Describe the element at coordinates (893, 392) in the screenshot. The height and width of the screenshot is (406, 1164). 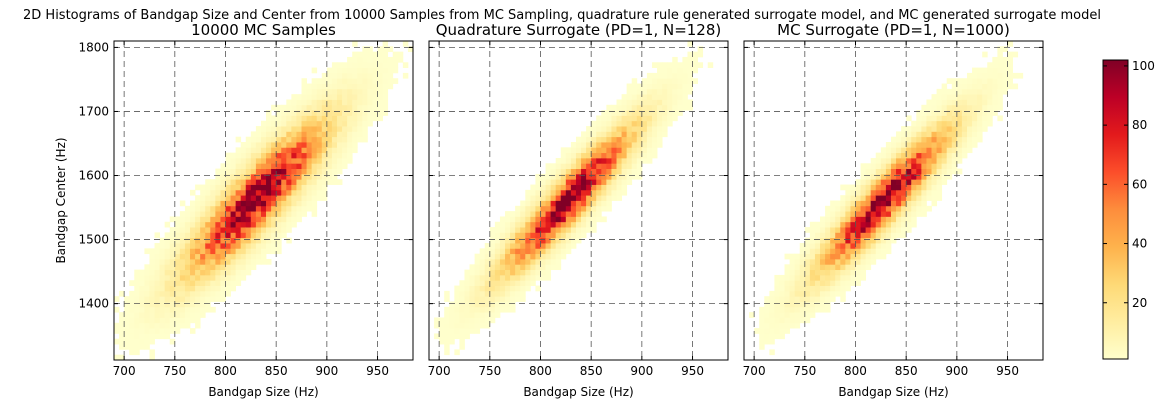
I see `x-axis-label: Bandgap Size (Hz)` at that location.